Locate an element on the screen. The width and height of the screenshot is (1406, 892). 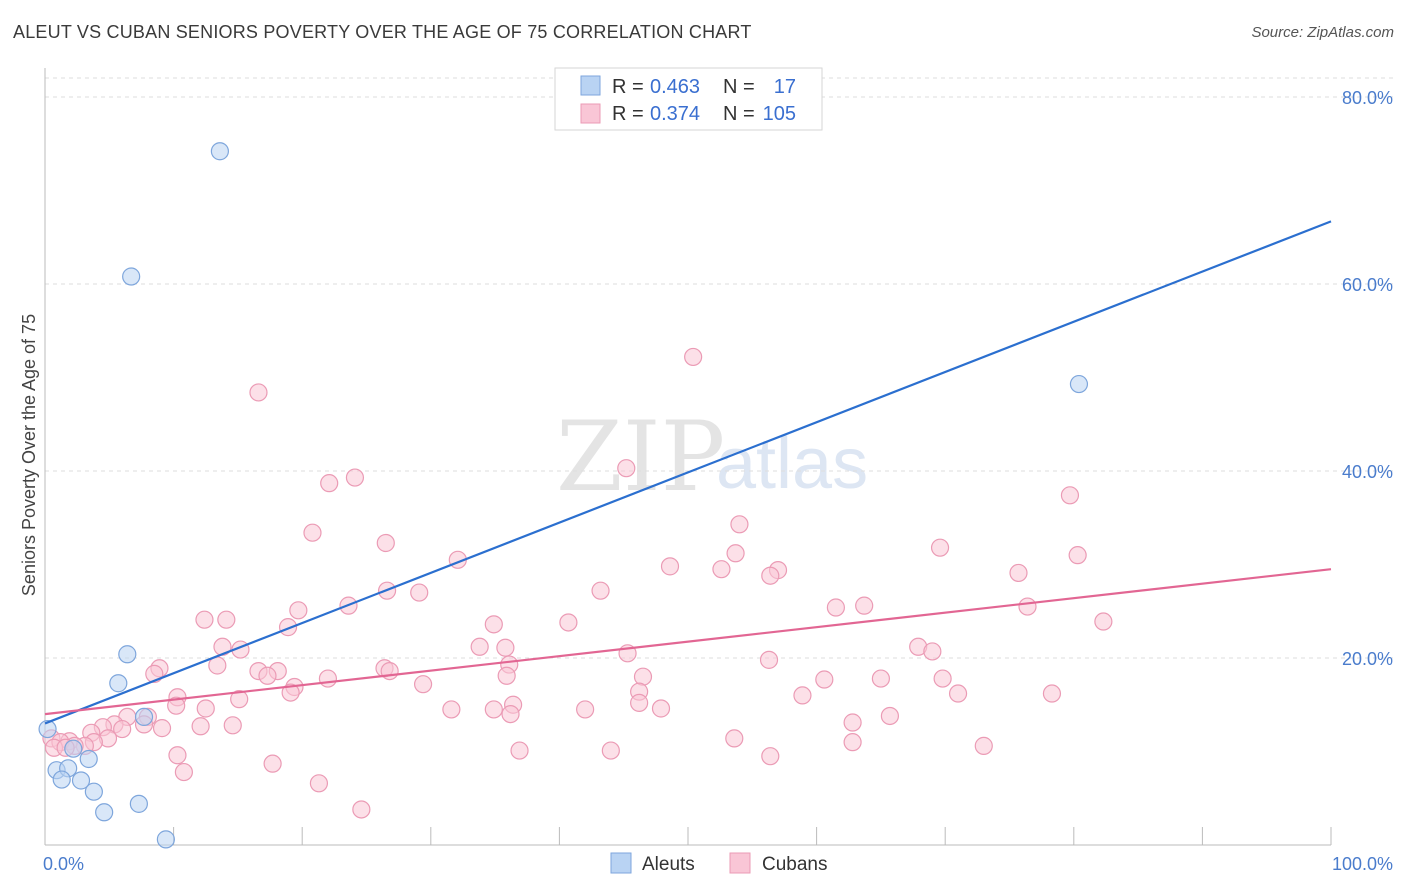
legend-n-value-cubans: 105 is located at coordinates (779, 114).